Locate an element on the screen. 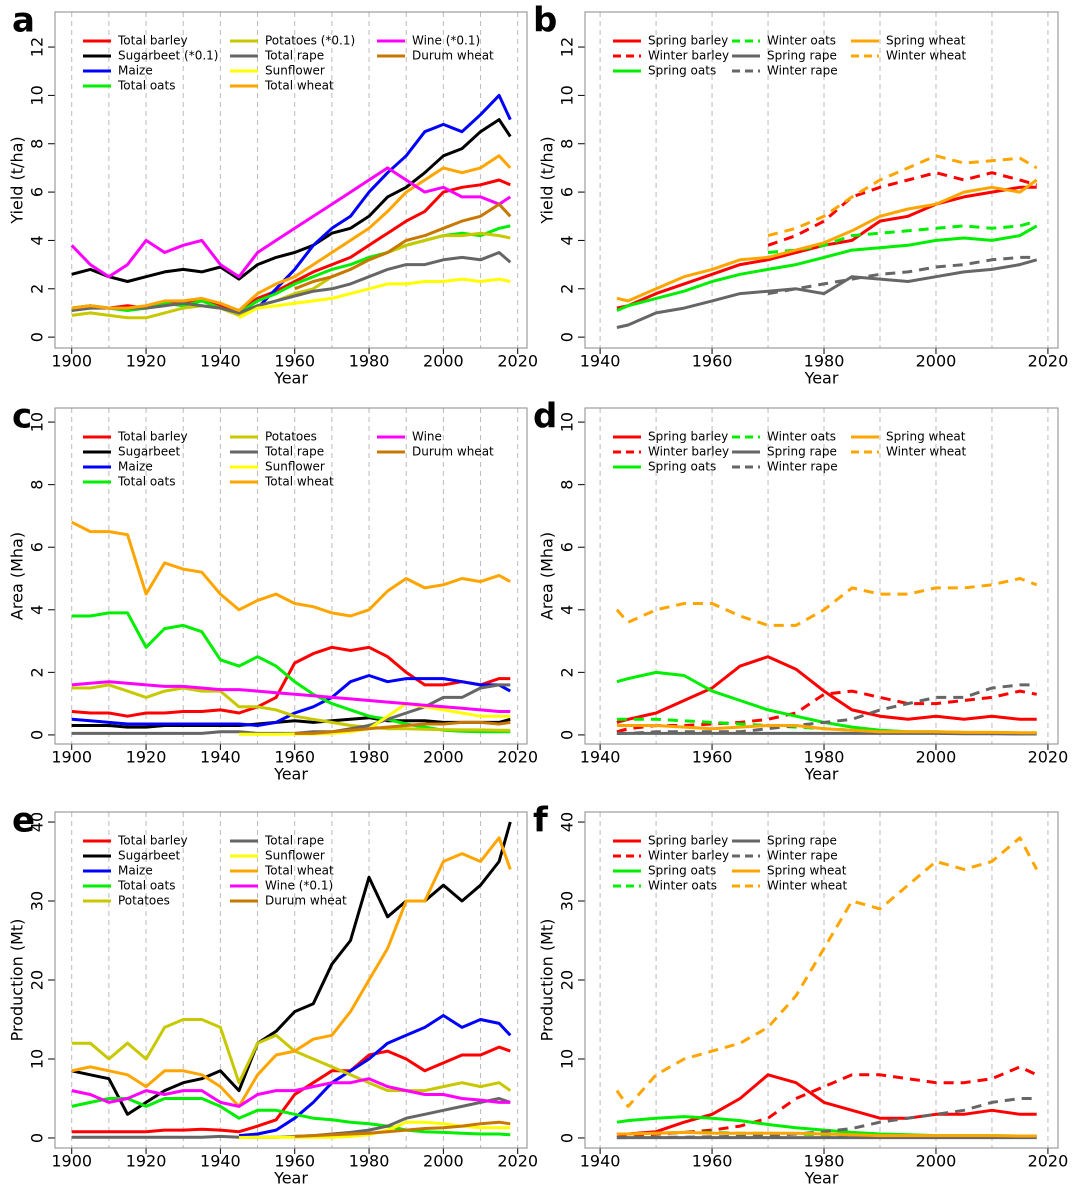  legend-label: Sugarbeet is located at coordinates (149, 856).